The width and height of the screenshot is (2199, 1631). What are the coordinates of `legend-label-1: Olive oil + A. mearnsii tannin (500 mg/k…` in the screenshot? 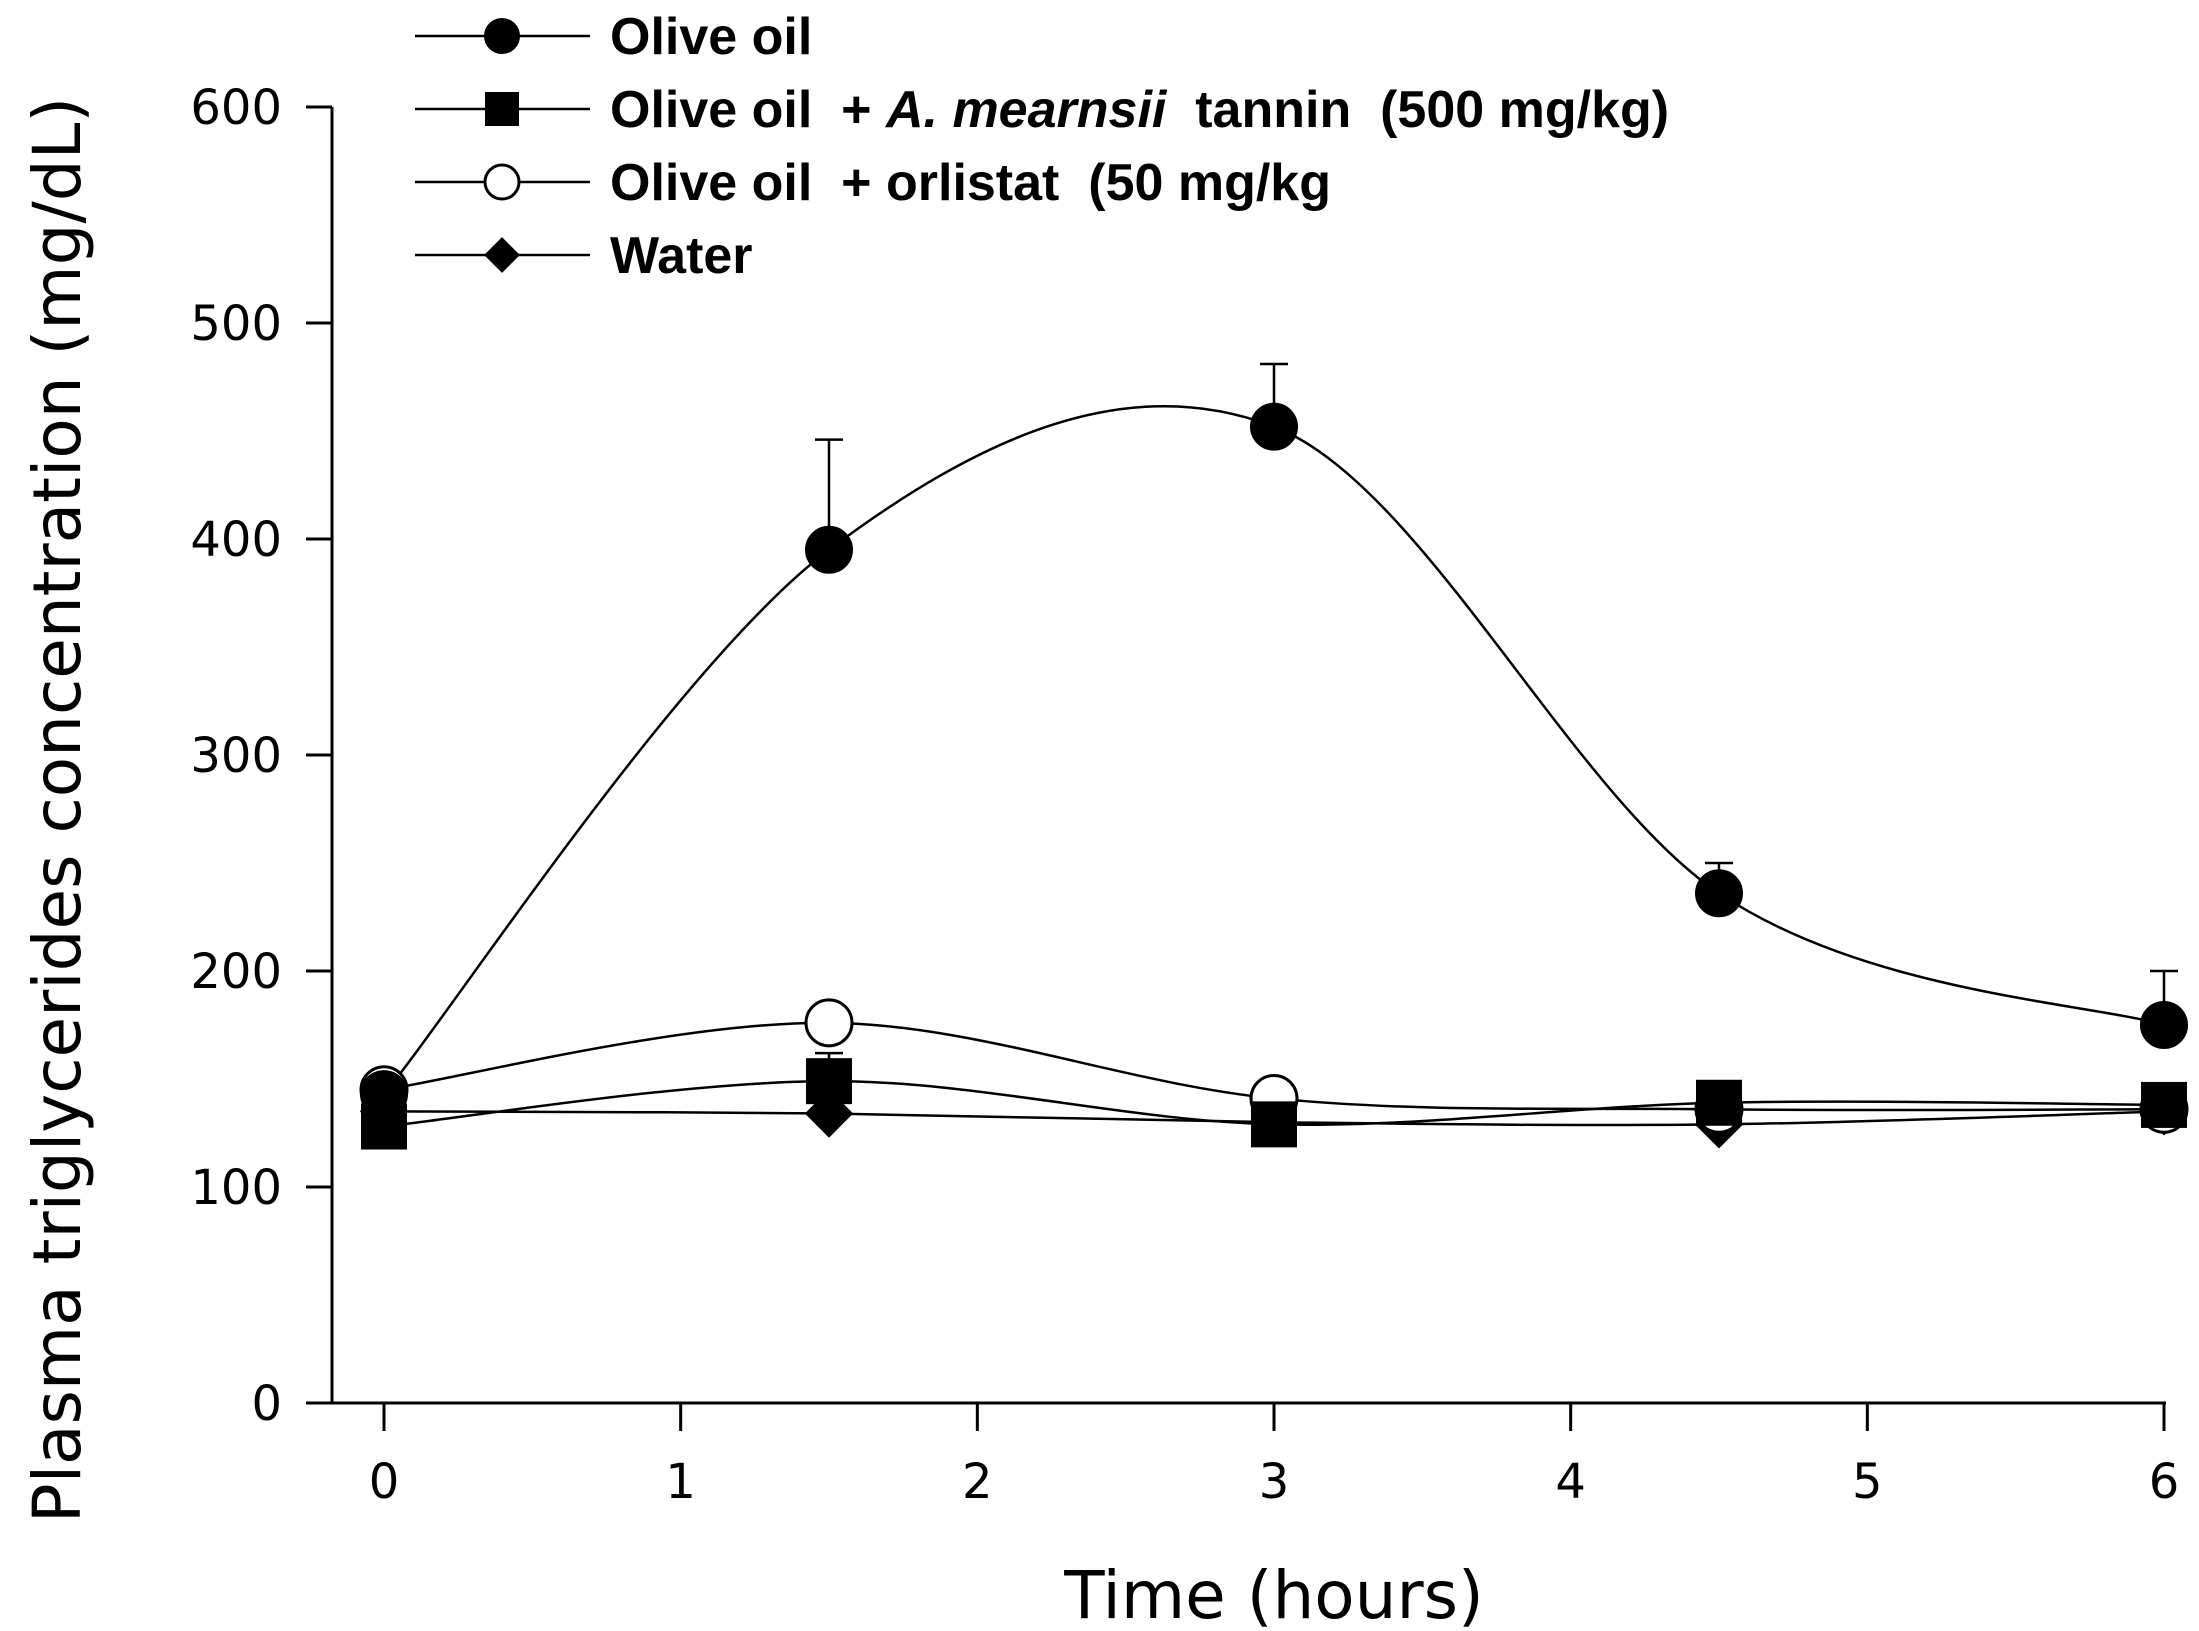 It's located at (1139, 110).